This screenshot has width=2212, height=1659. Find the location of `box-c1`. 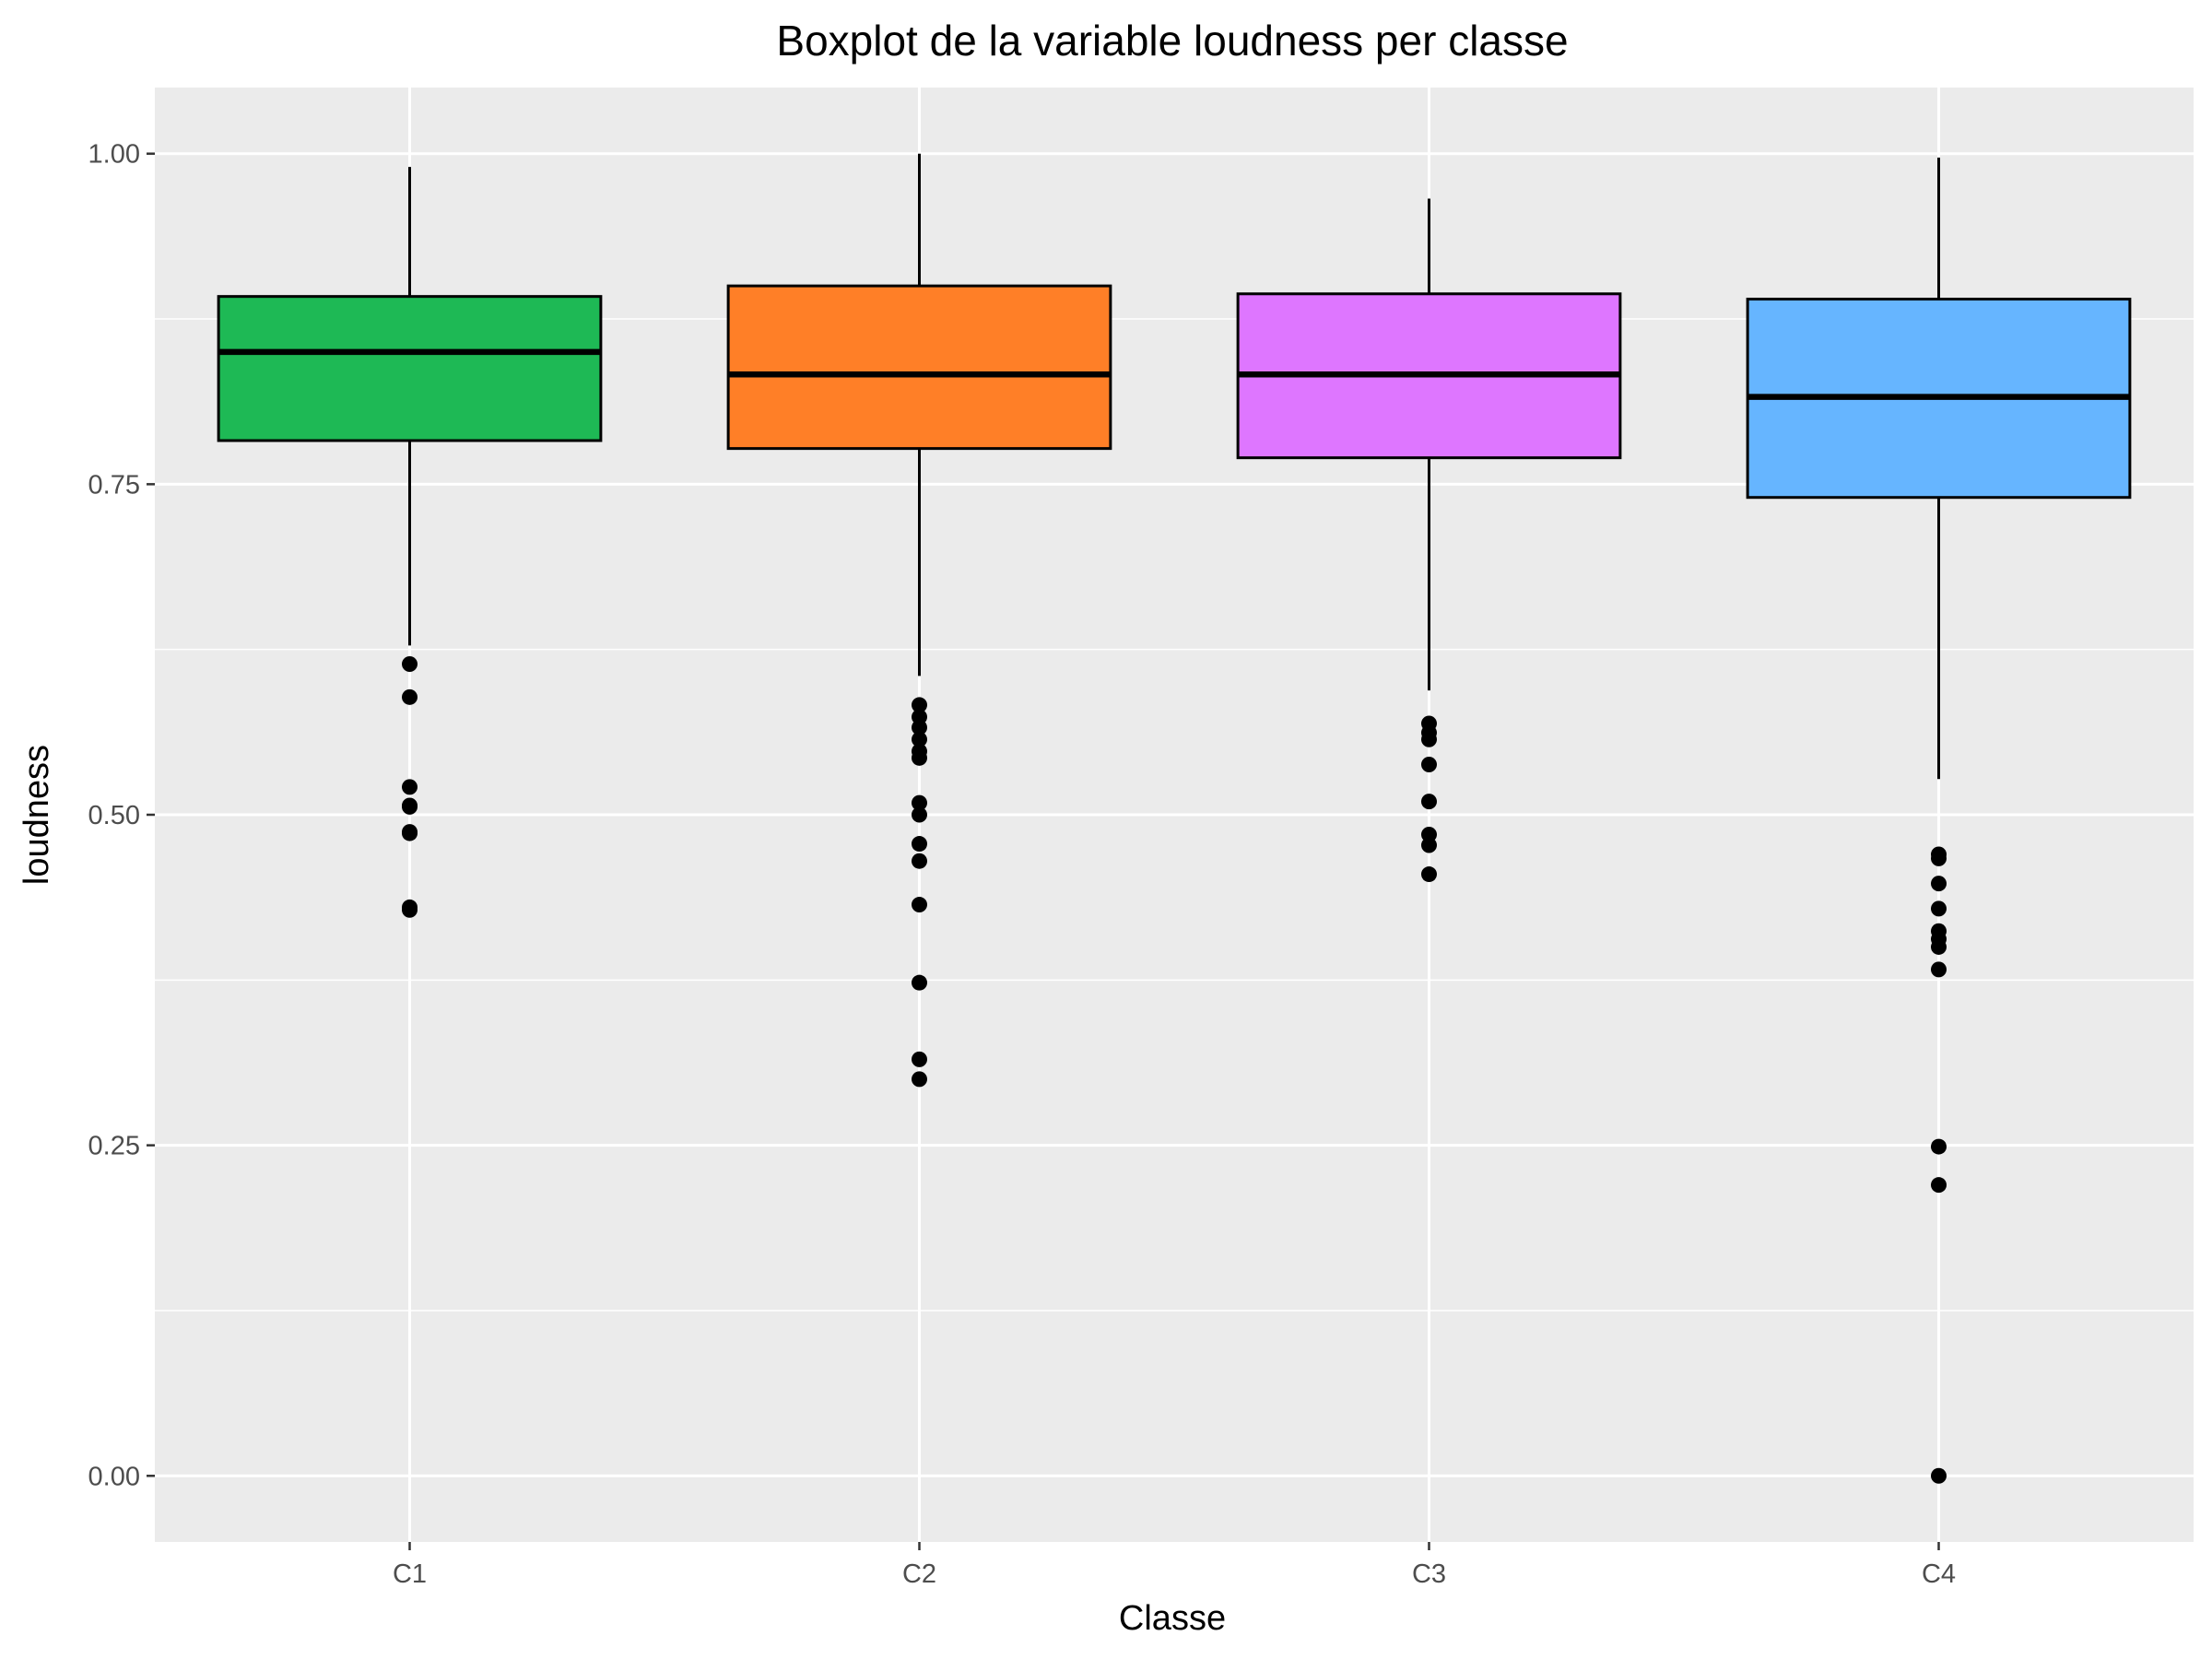

box-c1 is located at coordinates (410, 542).